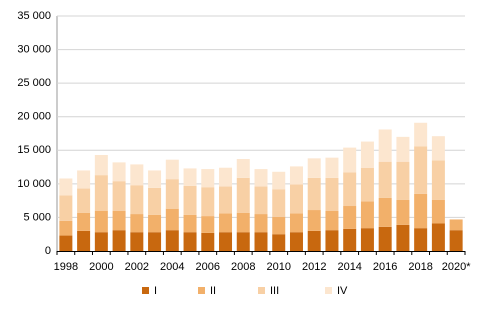 Image resolution: width=492 pixels, height=324 pixels. Describe the element at coordinates (243, 267) in the screenshot. I see `x-tick-label: 2008` at that location.